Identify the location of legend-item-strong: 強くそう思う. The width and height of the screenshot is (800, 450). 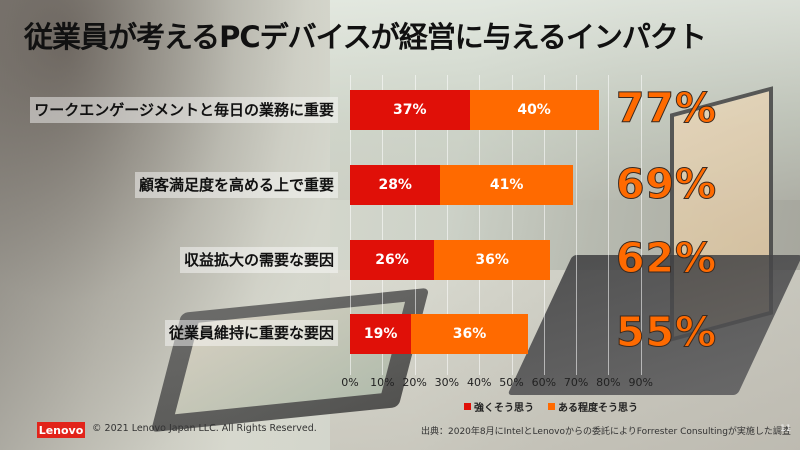
(499, 406).